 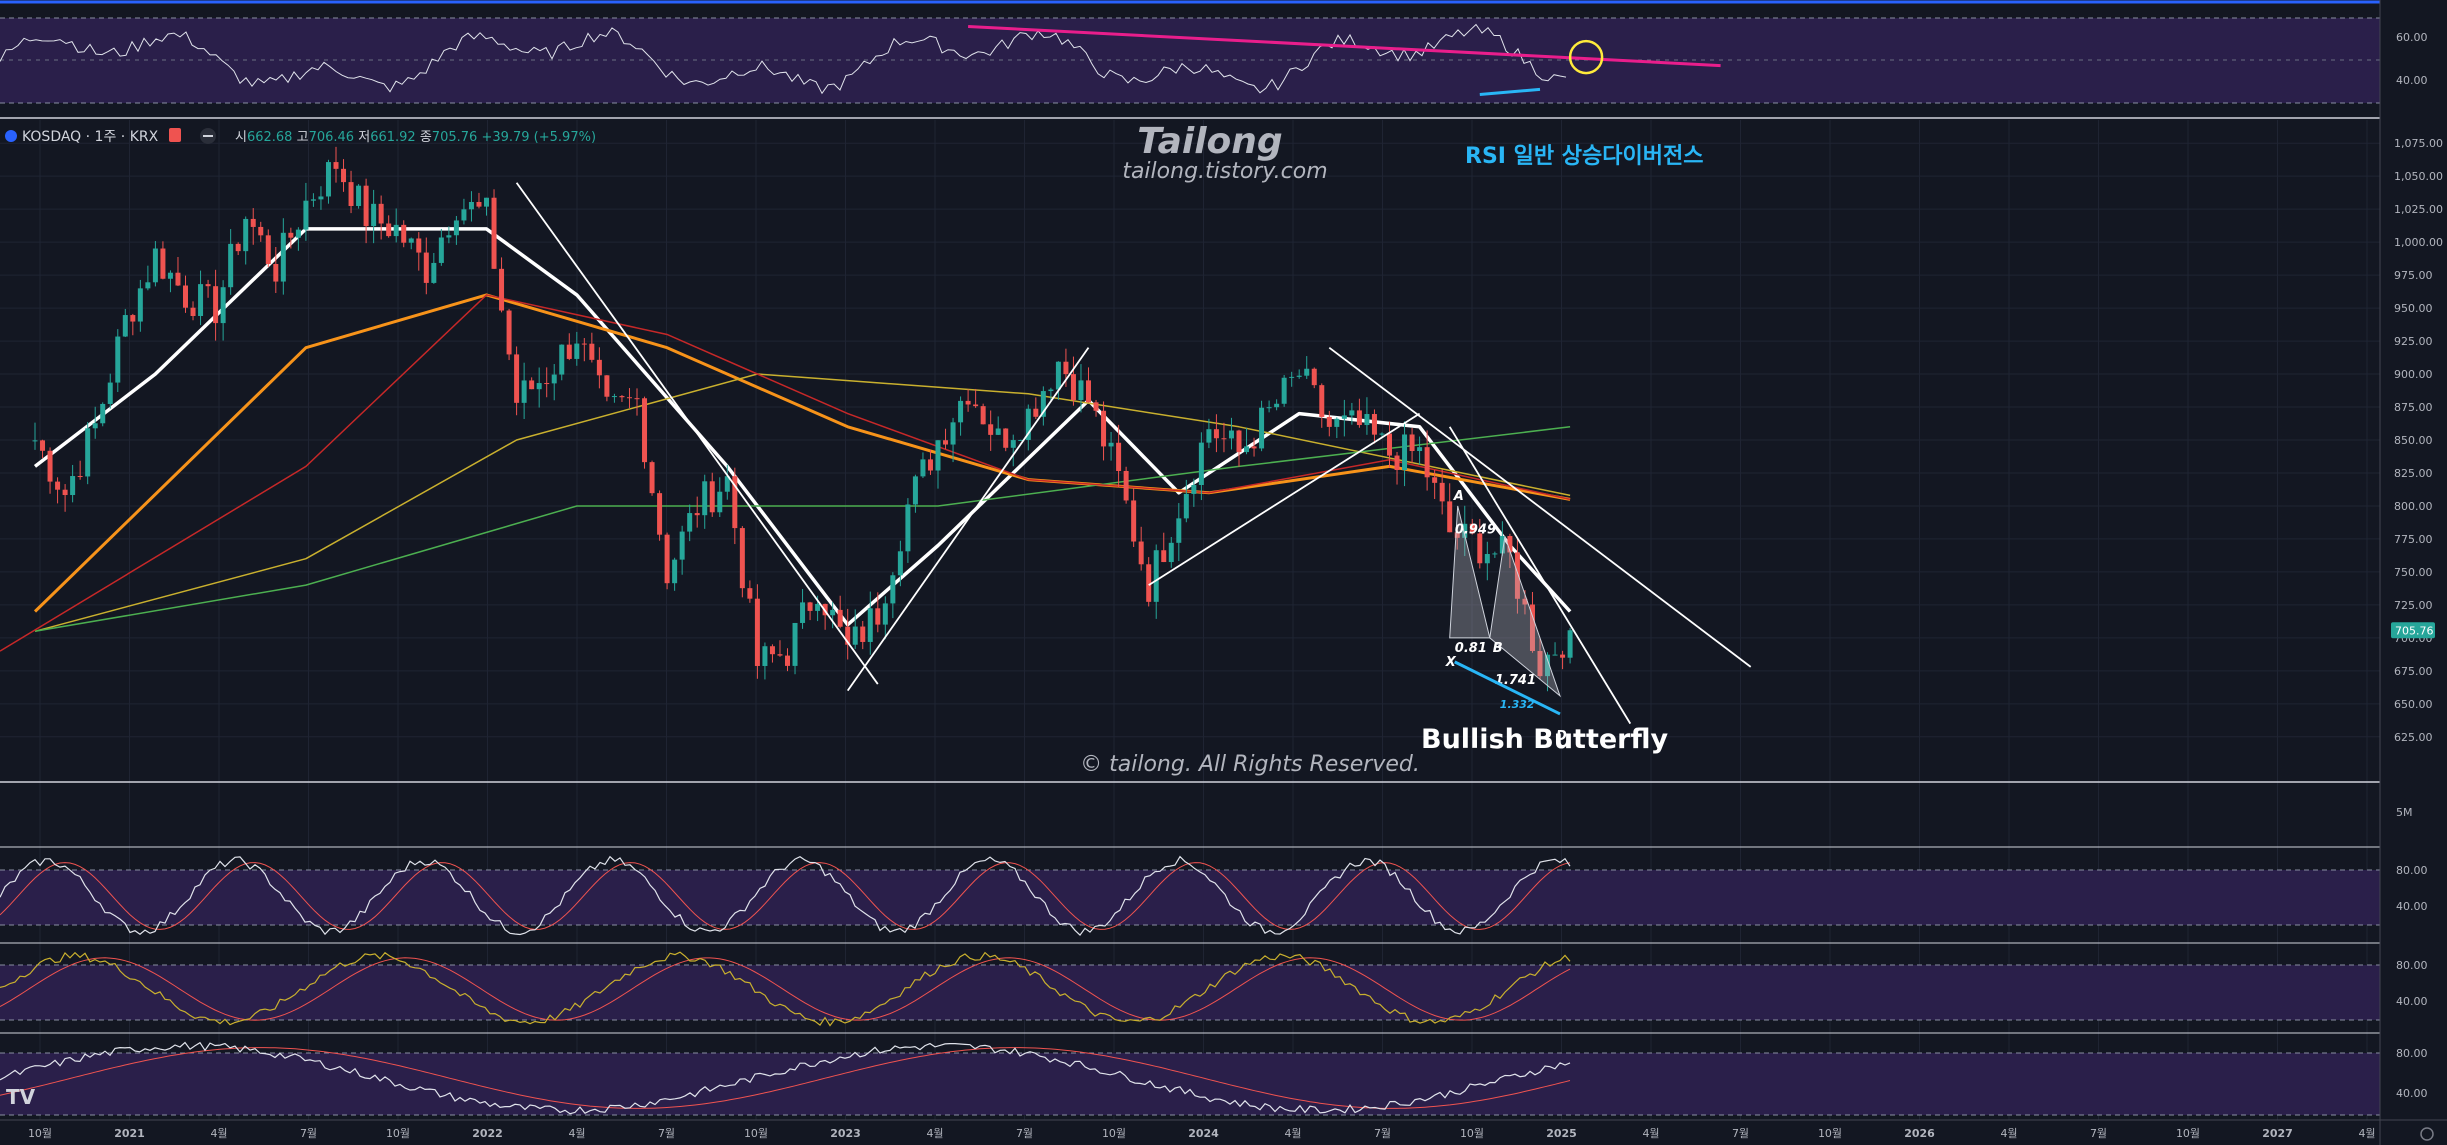 What do you see at coordinates (1586, 57) in the screenshot?
I see `rsi-highlight-circle` at bounding box center [1586, 57].